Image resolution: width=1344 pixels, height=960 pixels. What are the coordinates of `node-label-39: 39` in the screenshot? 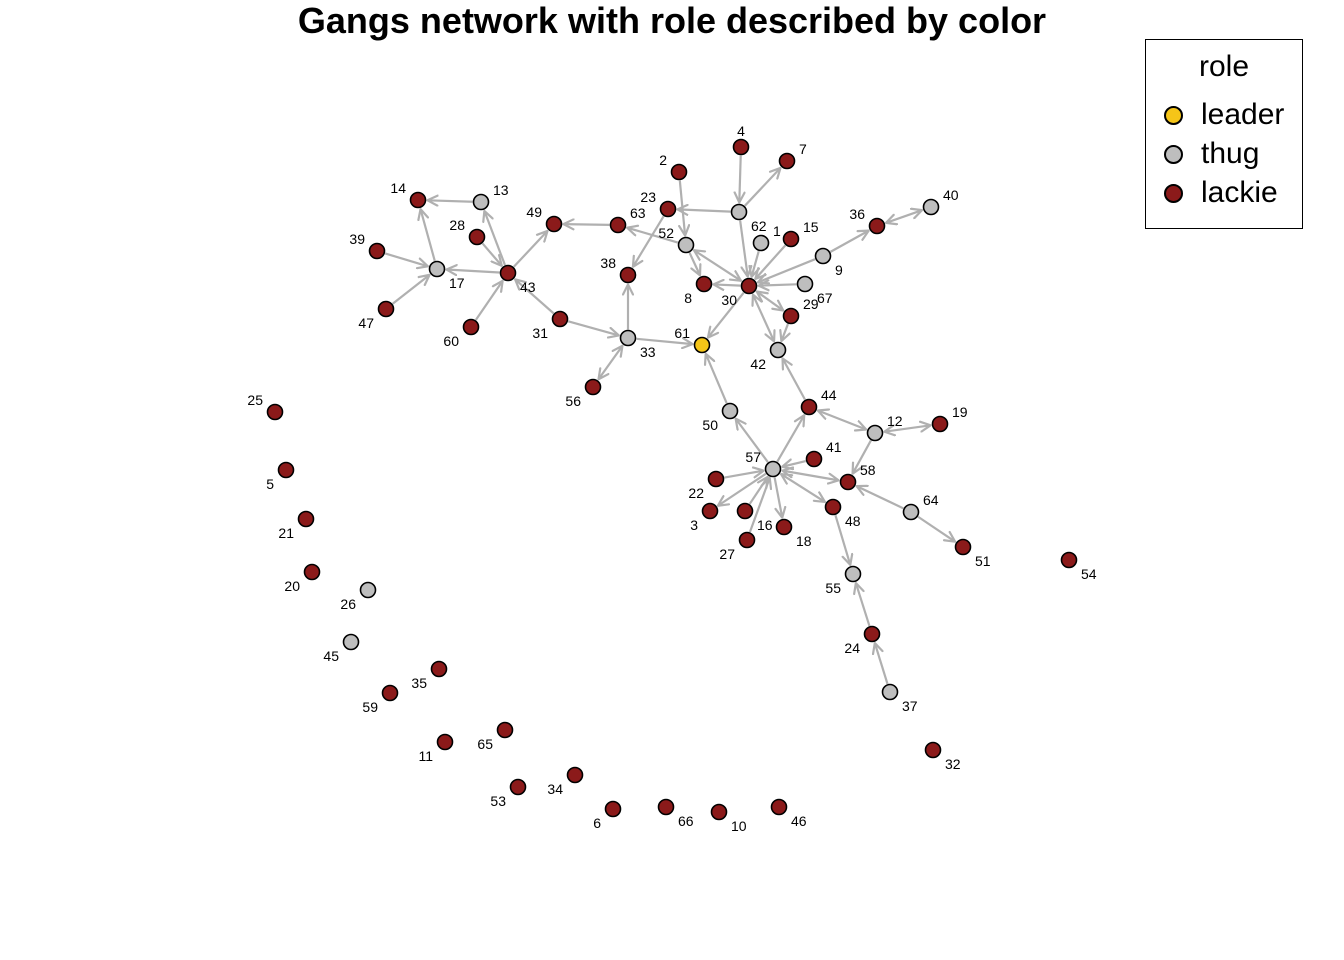 It's located at (357, 239).